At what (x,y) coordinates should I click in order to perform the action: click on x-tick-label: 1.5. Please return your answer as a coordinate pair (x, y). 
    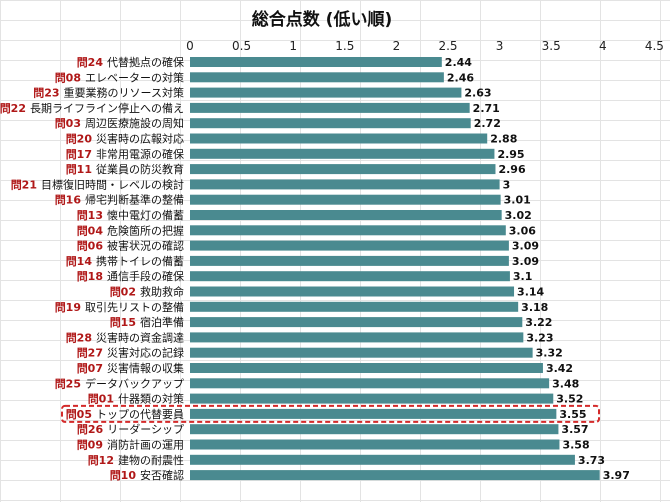
    Looking at the image, I should click on (344, 46).